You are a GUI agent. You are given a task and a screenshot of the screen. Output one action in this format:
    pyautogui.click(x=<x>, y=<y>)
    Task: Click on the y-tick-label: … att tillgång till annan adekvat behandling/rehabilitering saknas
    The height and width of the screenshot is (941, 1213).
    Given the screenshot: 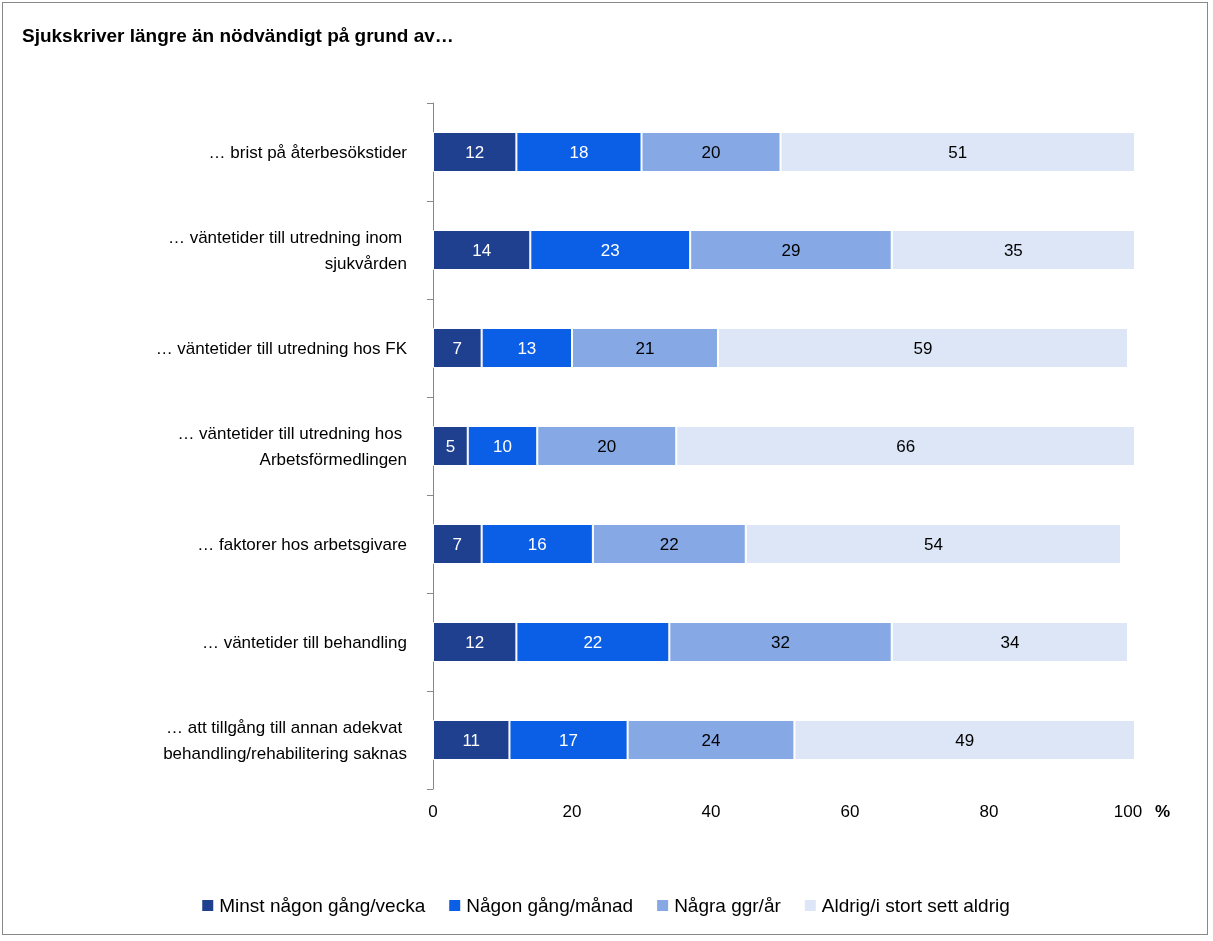 What is the action you would take?
    pyautogui.click(x=285, y=740)
    